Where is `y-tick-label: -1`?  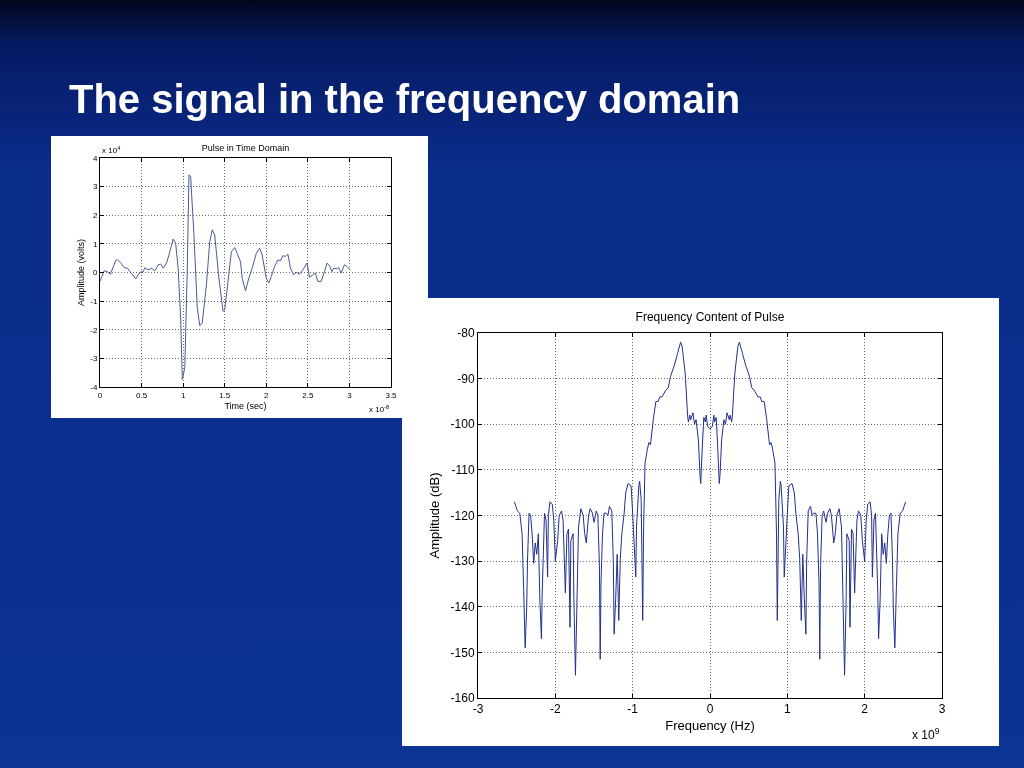
y-tick-label: -1 is located at coordinates (94, 301).